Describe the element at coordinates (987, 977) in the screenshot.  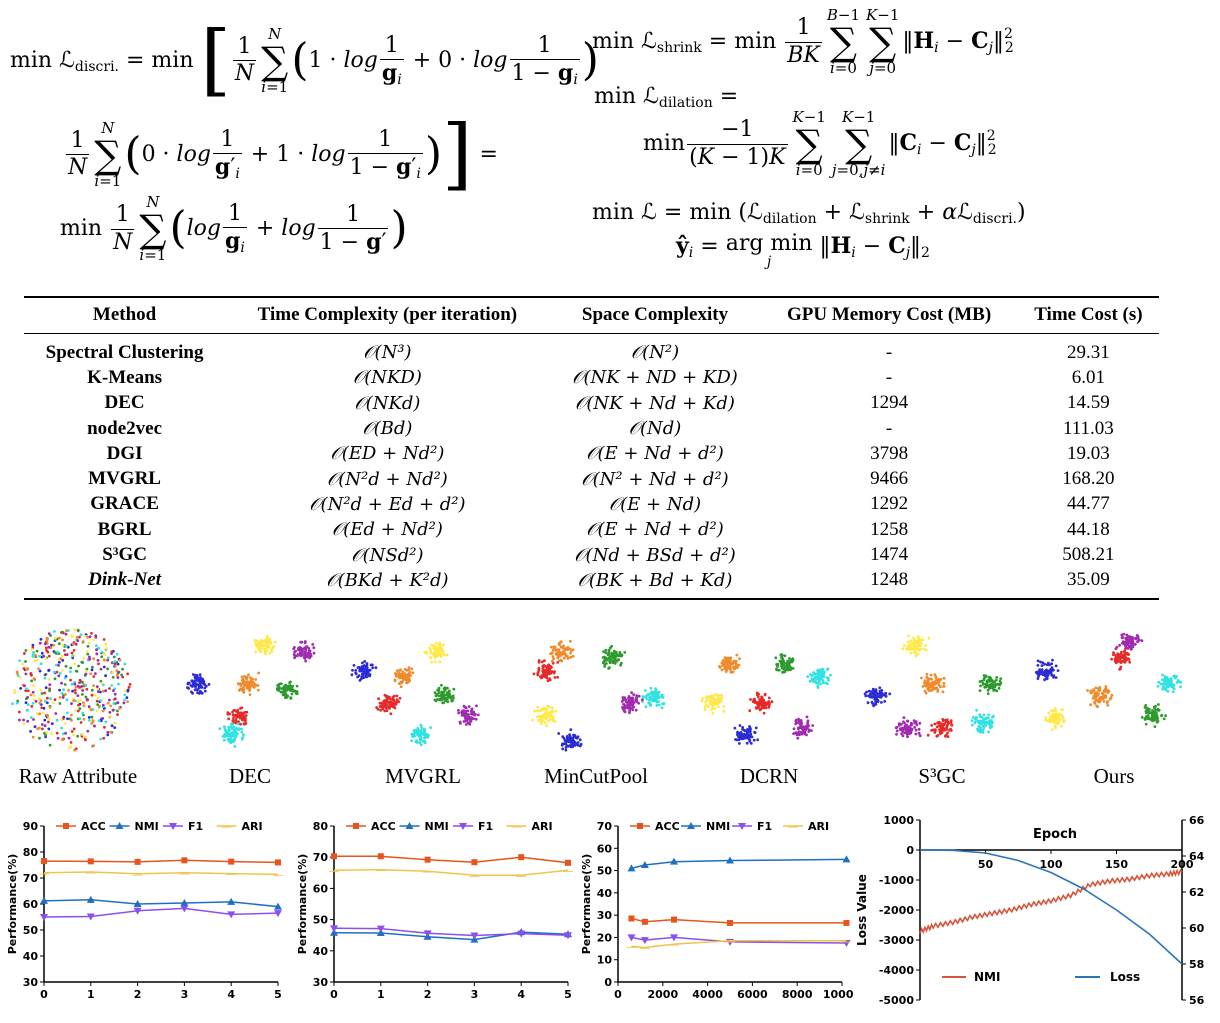
I see `legend-label-nmi: NMI` at that location.